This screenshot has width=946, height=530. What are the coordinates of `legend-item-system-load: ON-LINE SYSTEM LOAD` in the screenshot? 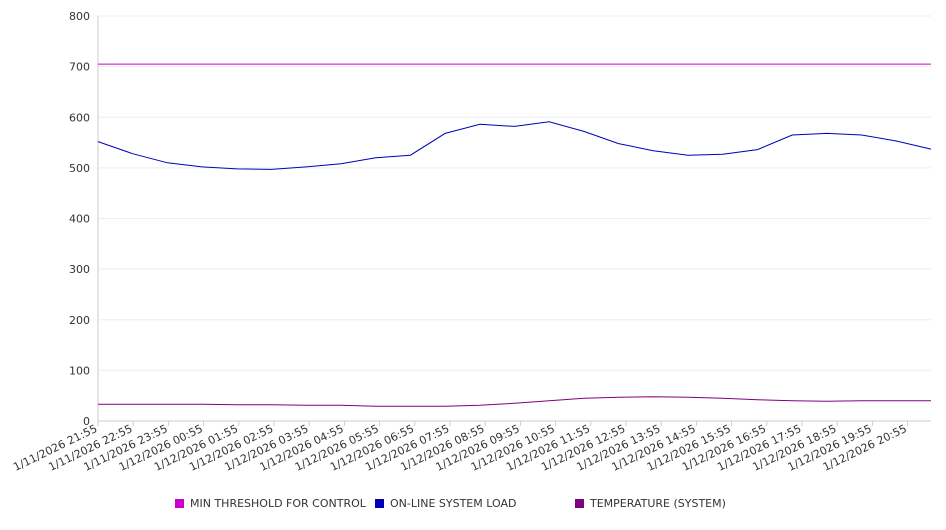 It's located at (445, 503).